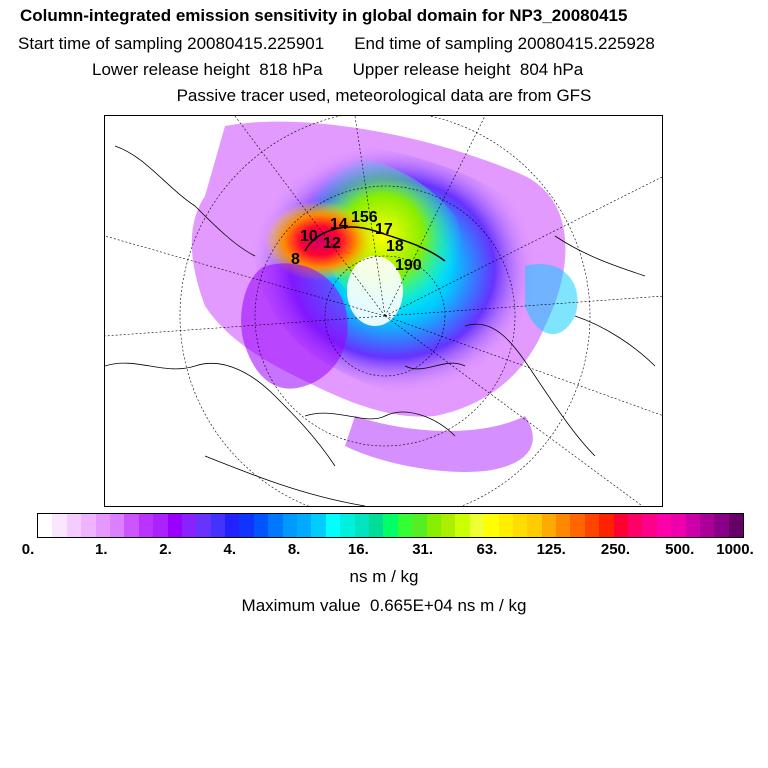  What do you see at coordinates (230, 549) in the screenshot?
I see `colorbar-tick-label: 4.` at bounding box center [230, 549].